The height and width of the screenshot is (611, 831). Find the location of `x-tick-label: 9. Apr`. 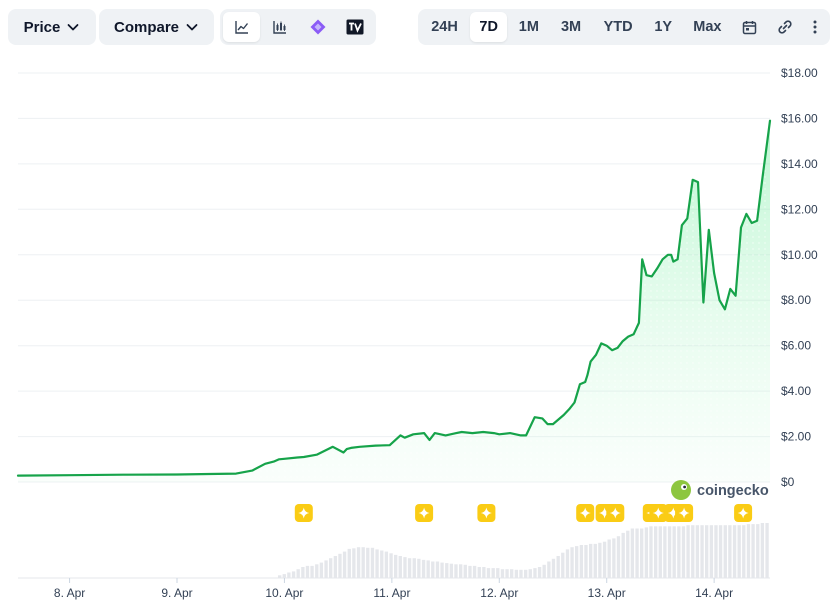

x-tick-label: 9. Apr is located at coordinates (176, 593).